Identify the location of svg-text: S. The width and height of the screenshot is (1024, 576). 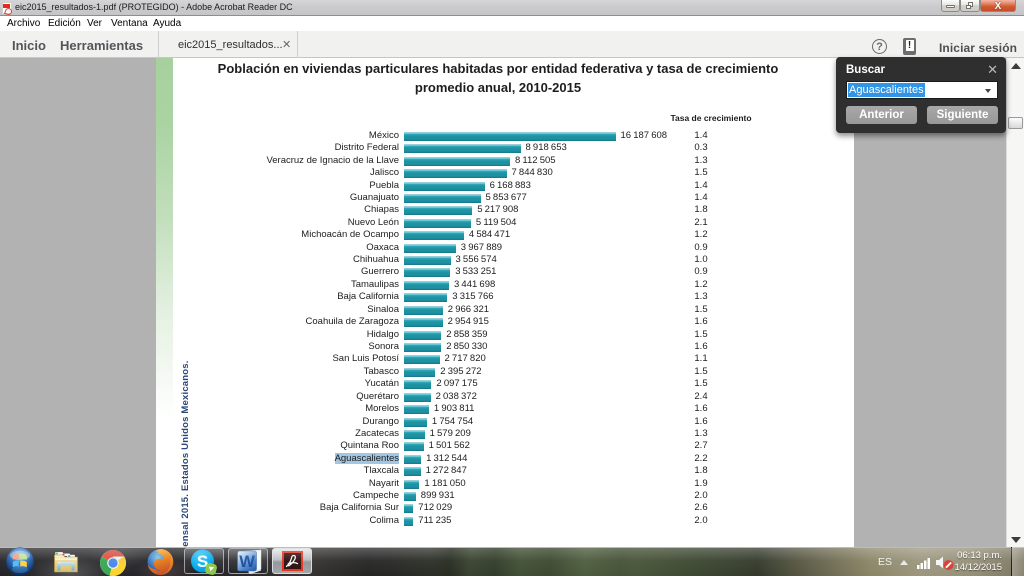
(202, 561).